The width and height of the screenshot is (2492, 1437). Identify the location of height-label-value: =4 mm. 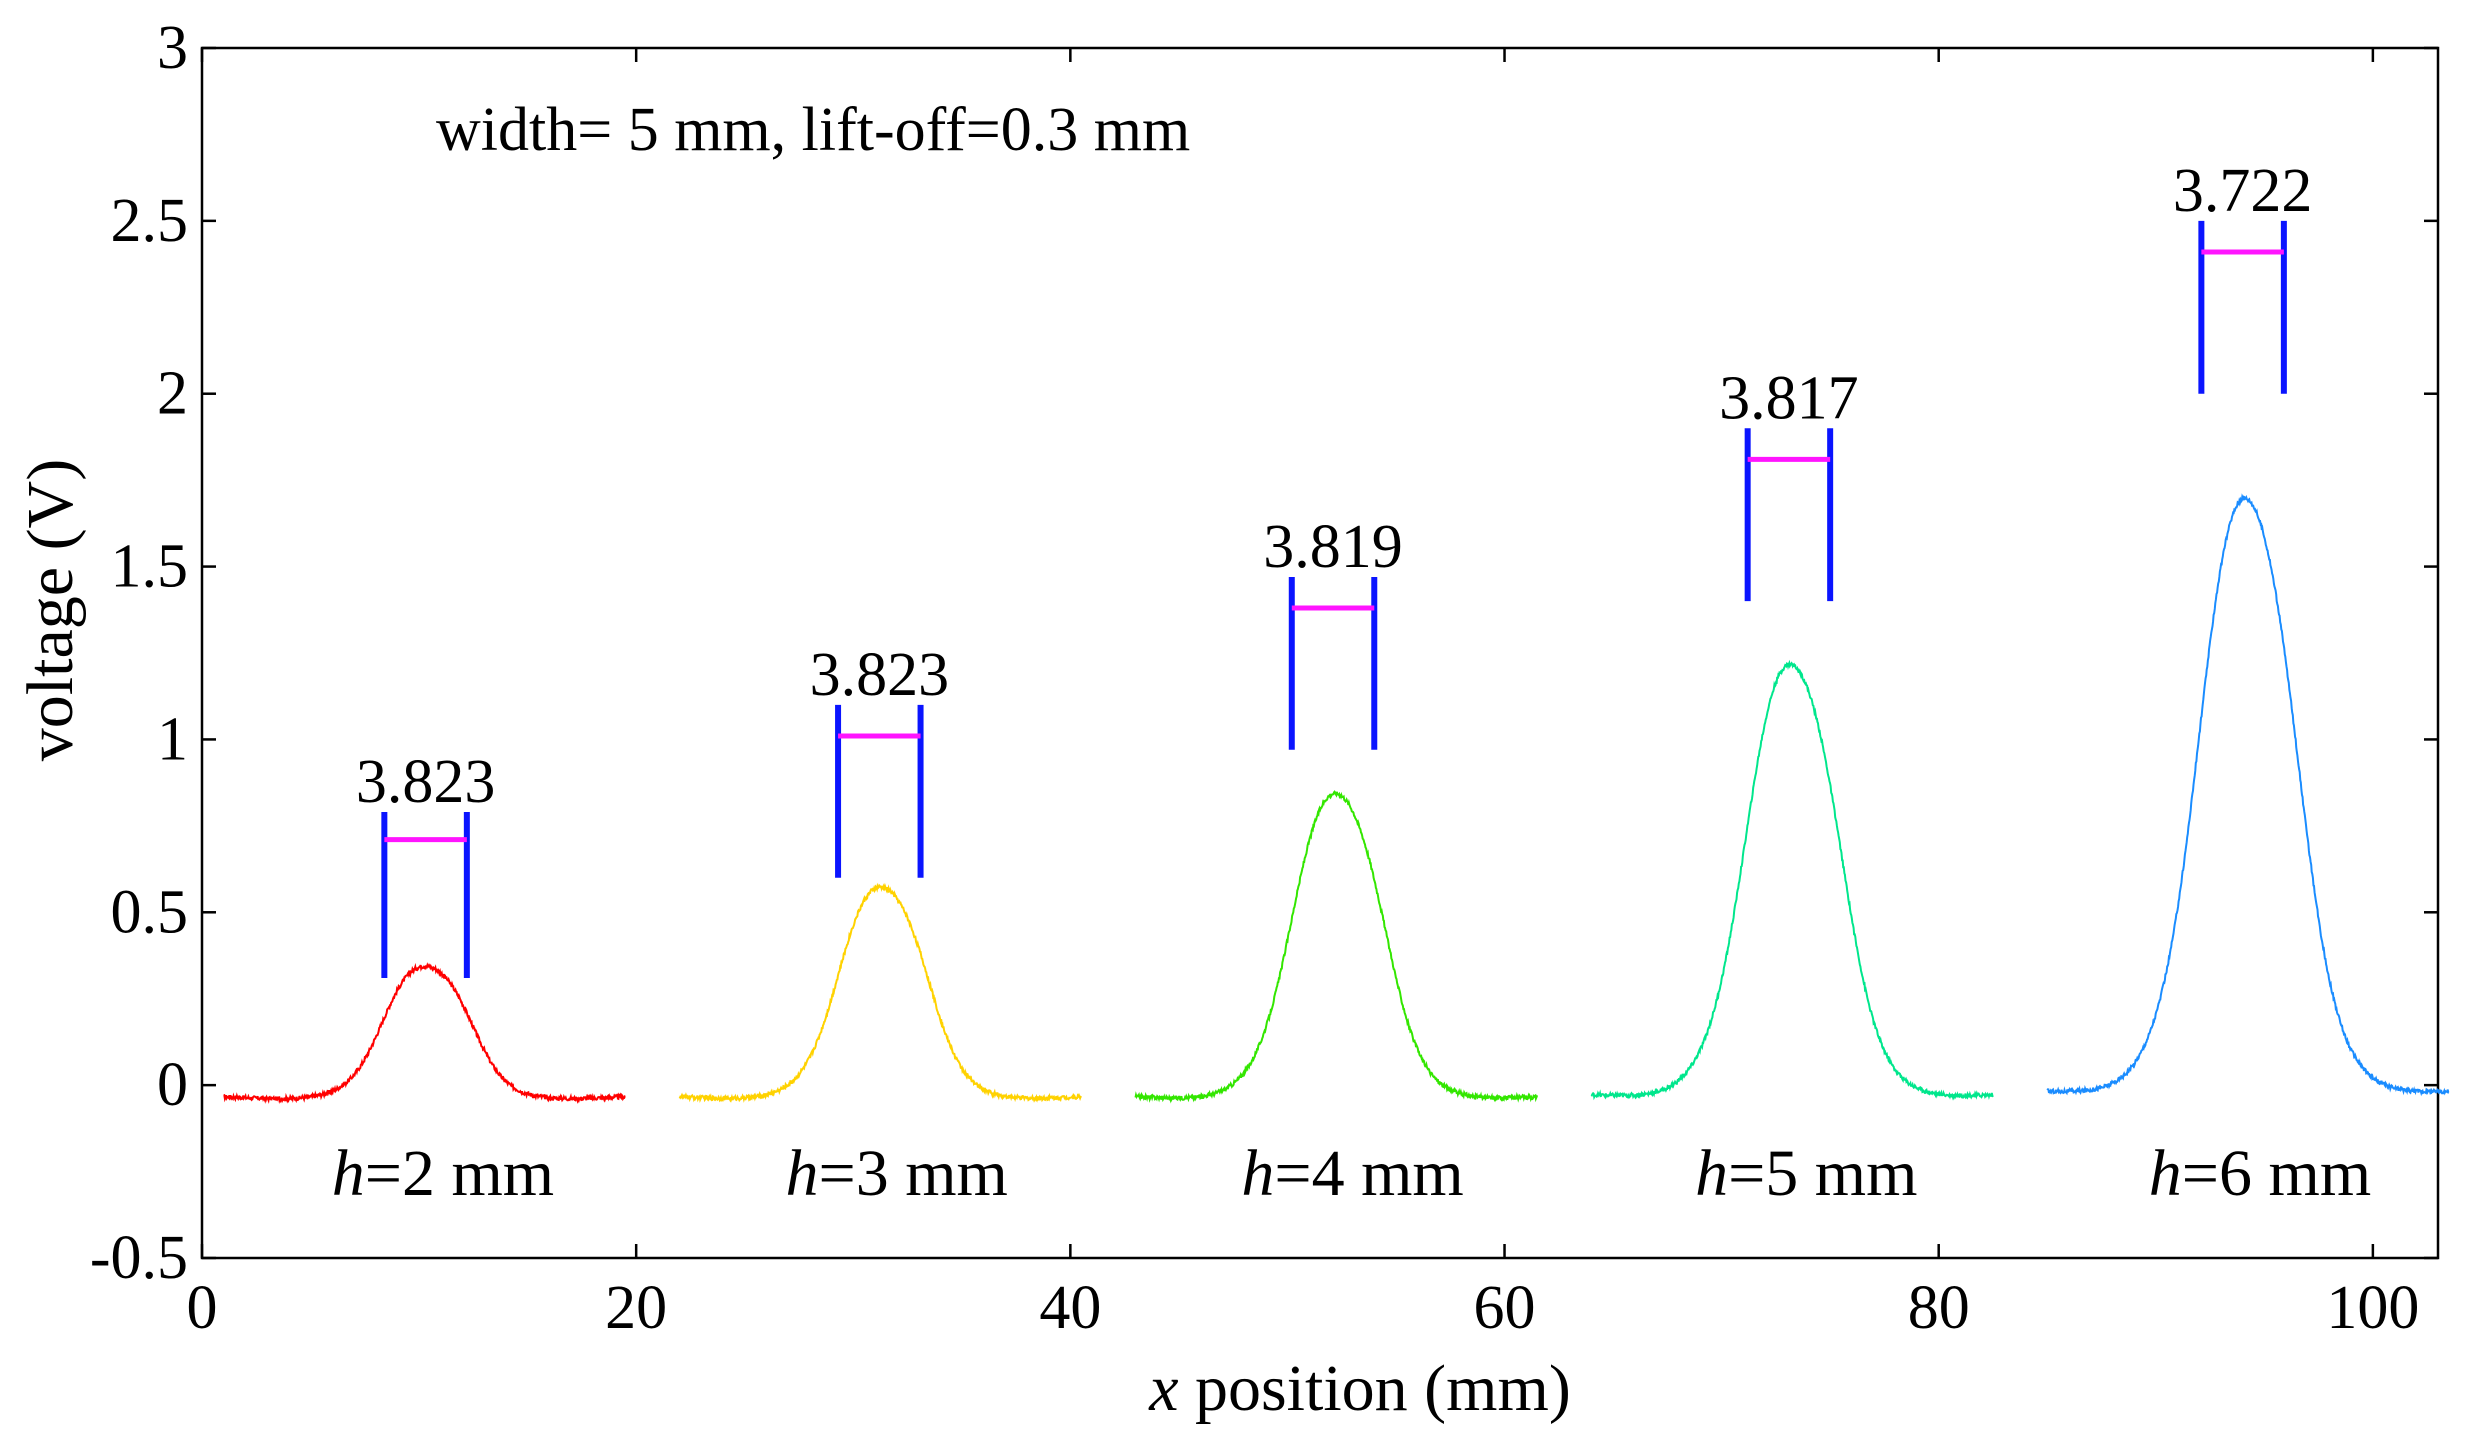
(1368, 1173).